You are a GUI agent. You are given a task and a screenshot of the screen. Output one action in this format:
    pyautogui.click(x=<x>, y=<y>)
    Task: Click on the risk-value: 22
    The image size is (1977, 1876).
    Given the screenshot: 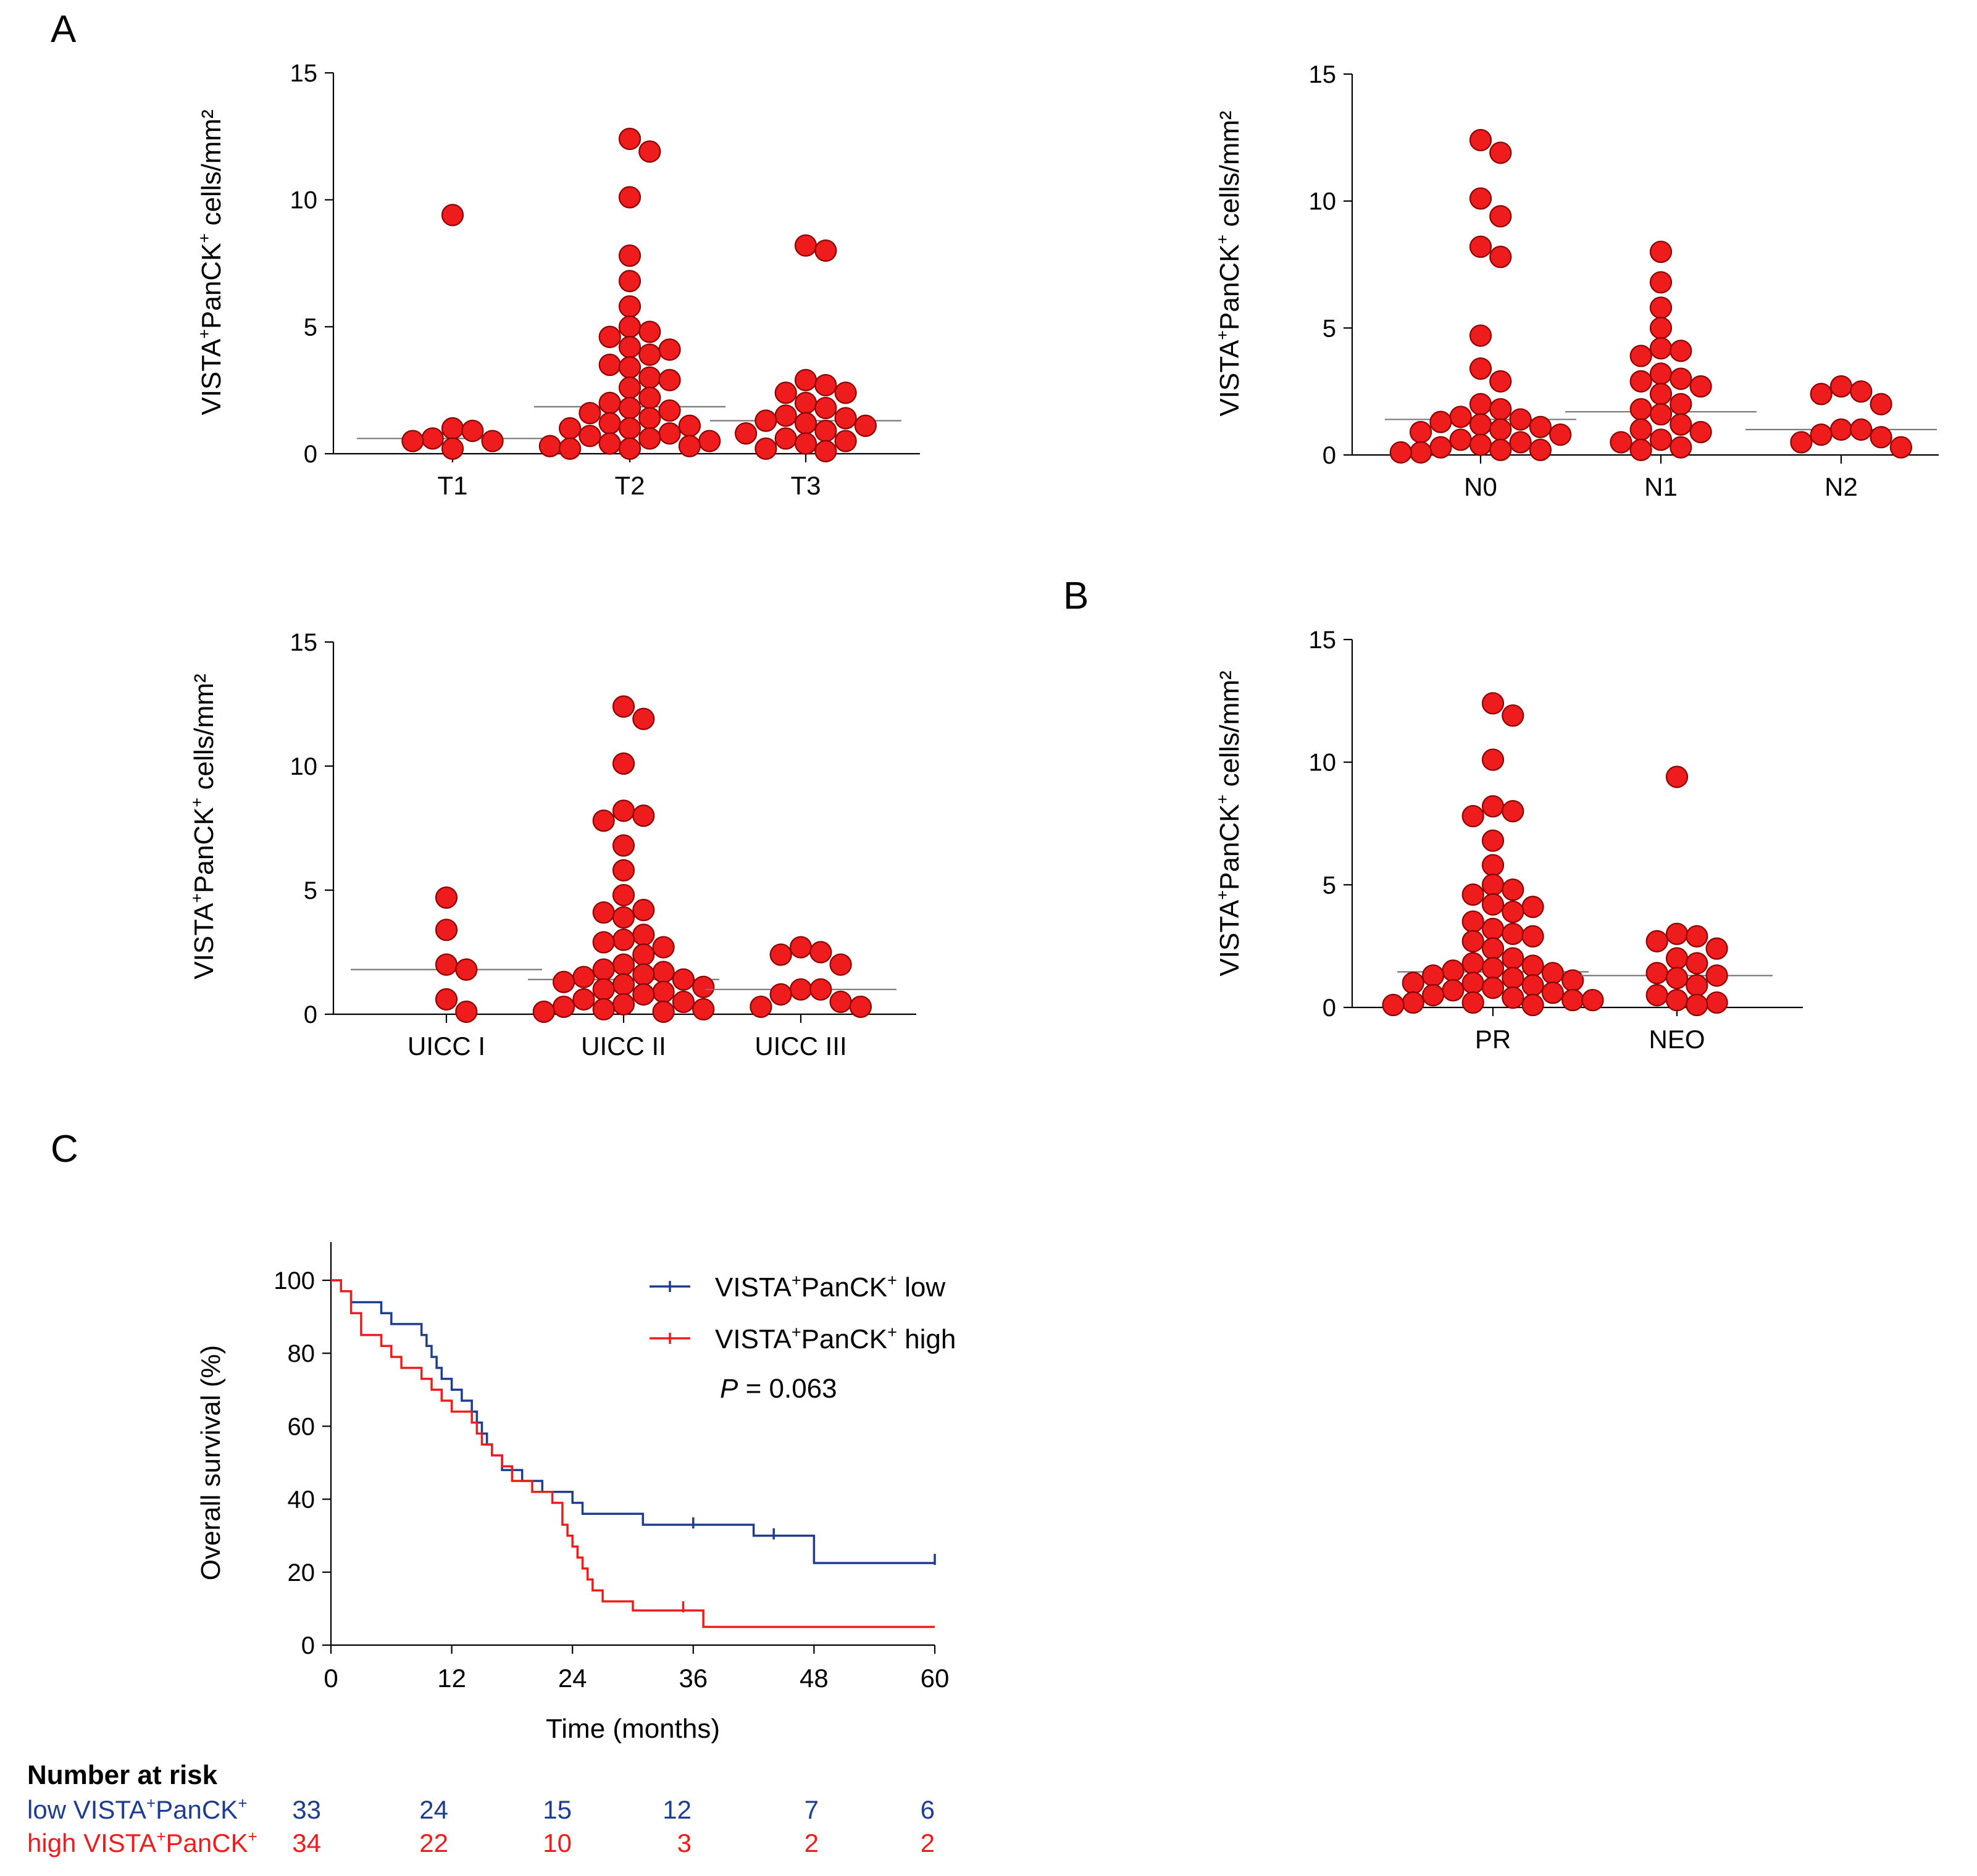 What is the action you would take?
    pyautogui.click(x=433, y=1842)
    